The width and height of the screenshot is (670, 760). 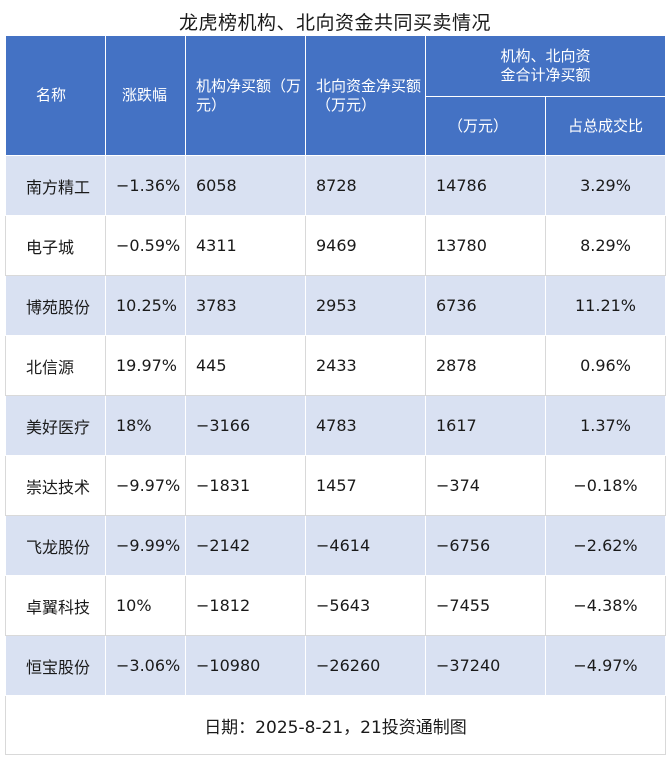 What do you see at coordinates (145, 305) in the screenshot?
I see `cell-change: 10.25%` at bounding box center [145, 305].